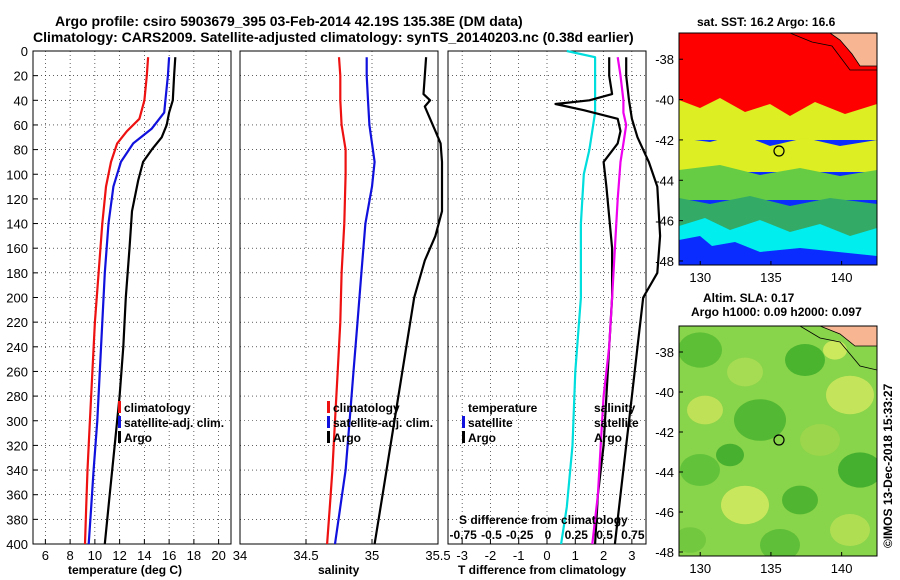  Describe the element at coordinates (169, 555) in the screenshot. I see `x-tick-label: 16` at that location.